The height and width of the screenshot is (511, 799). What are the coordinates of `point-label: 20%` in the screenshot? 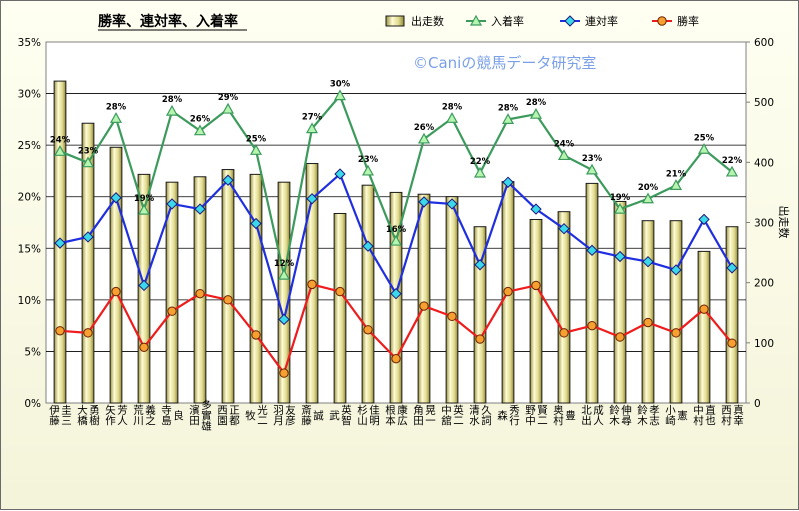 It's located at (648, 188).